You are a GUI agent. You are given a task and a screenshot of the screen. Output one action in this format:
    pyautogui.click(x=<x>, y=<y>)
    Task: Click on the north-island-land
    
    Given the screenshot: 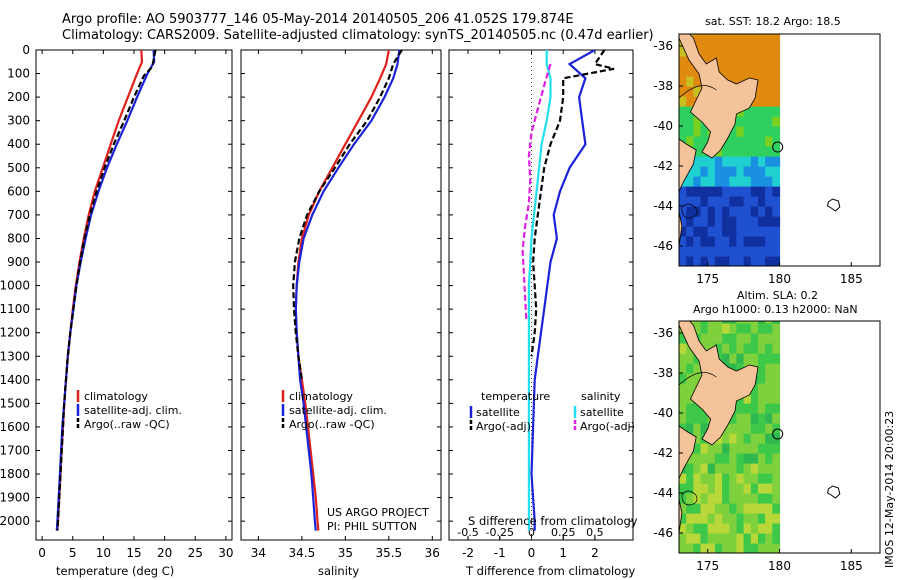 What is the action you would take?
    pyautogui.click(x=719, y=383)
    